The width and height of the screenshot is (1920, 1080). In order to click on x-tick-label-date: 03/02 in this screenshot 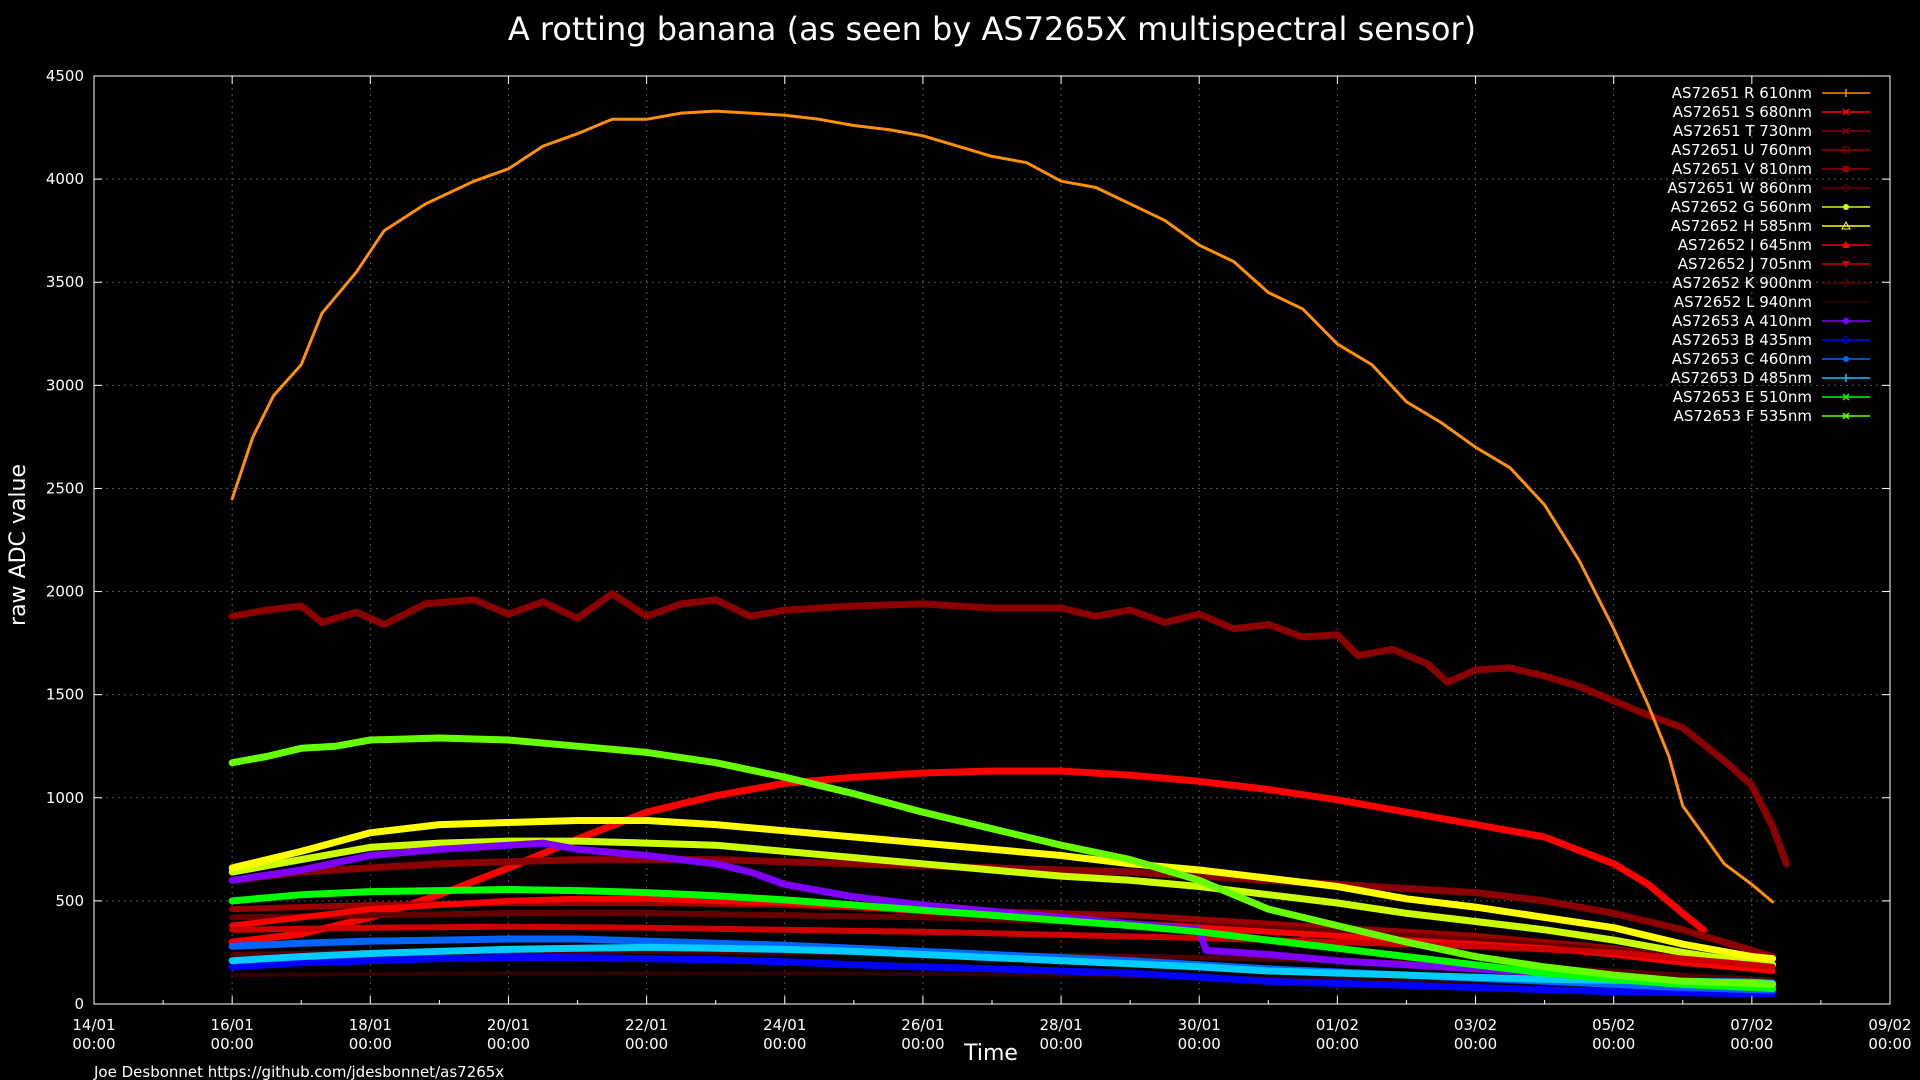, I will do `click(1475, 1025)`.